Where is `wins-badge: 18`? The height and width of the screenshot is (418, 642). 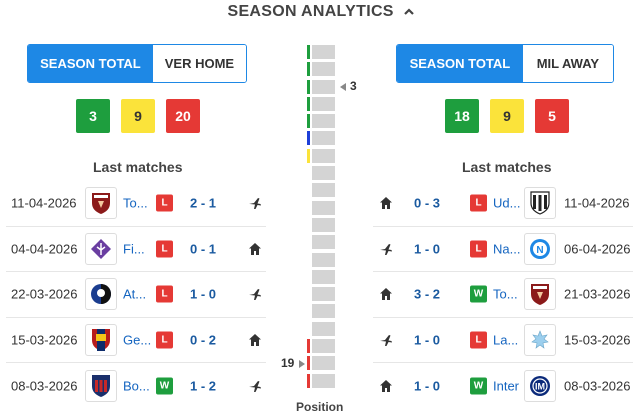 wins-badge: 18 is located at coordinates (462, 116).